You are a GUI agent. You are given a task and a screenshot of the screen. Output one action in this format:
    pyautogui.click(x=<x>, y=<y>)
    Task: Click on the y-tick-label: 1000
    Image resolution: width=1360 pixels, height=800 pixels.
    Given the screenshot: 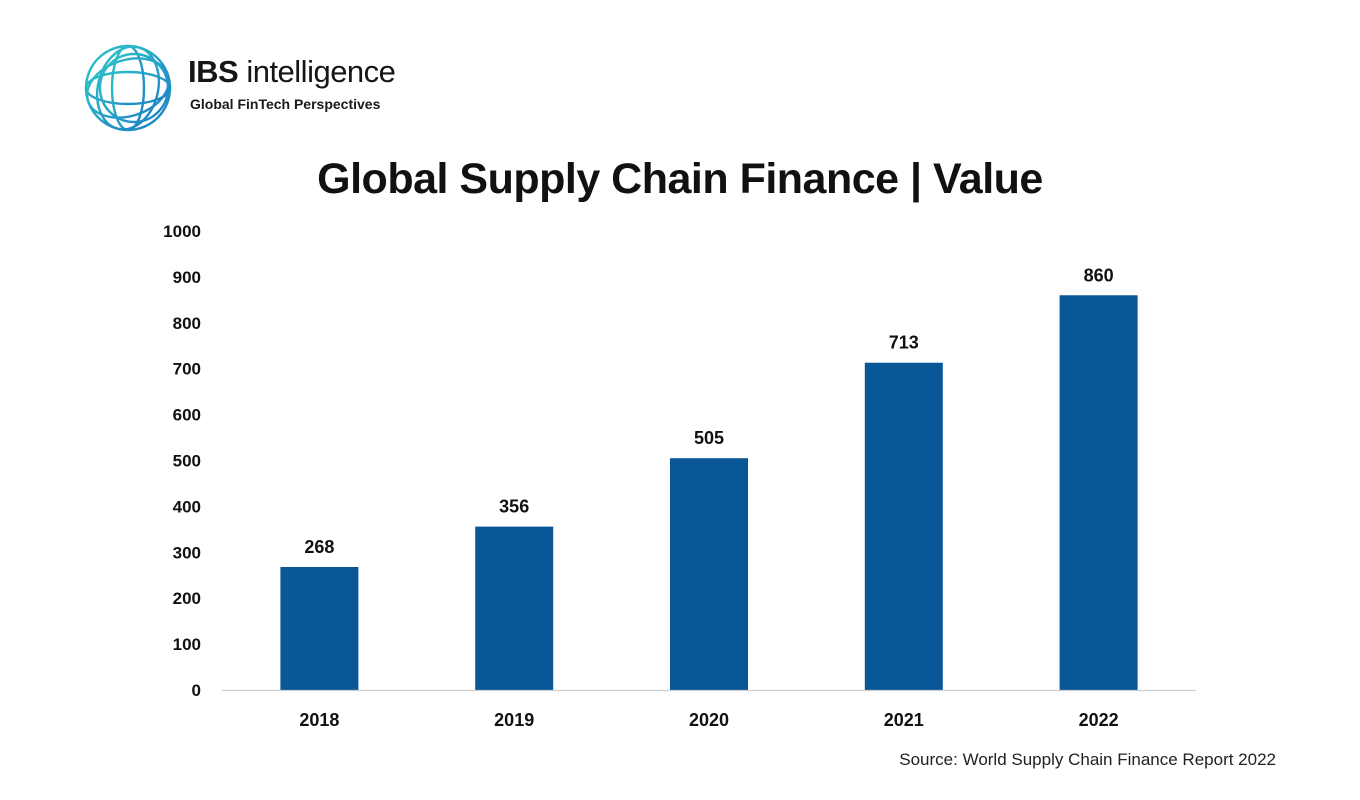 What is the action you would take?
    pyautogui.click(x=182, y=231)
    